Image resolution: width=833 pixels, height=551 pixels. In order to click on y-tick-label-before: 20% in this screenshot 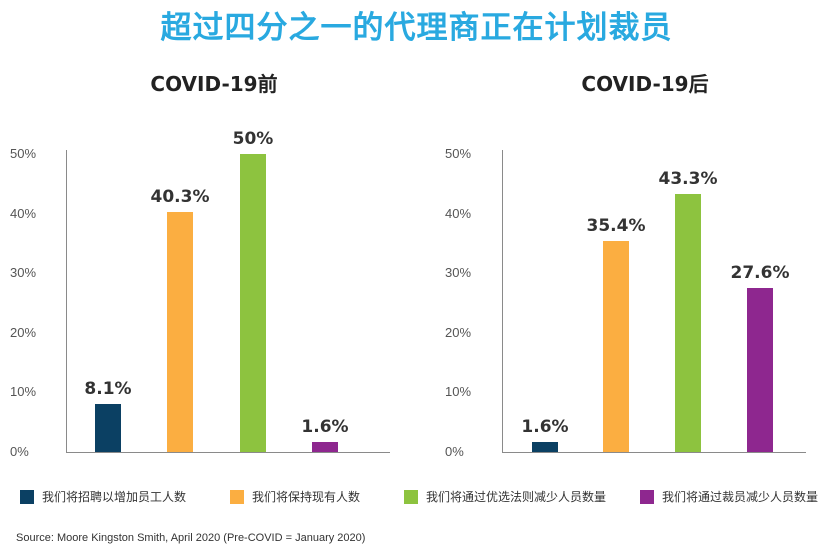, I will do `click(23, 332)`.